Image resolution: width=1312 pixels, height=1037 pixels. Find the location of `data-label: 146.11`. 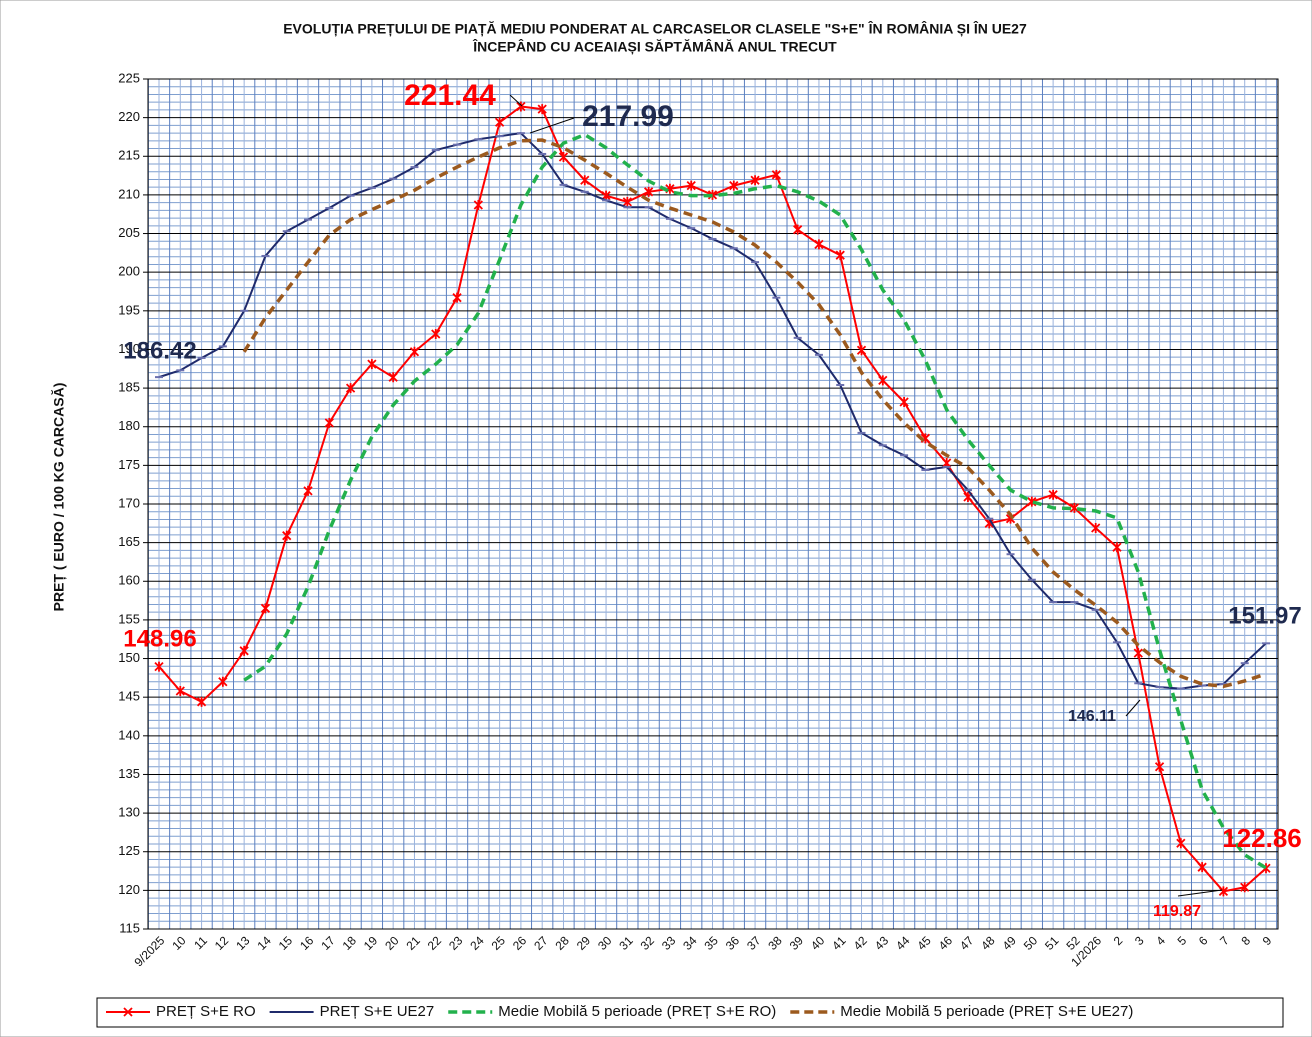

data-label: 146.11 is located at coordinates (1092, 716).